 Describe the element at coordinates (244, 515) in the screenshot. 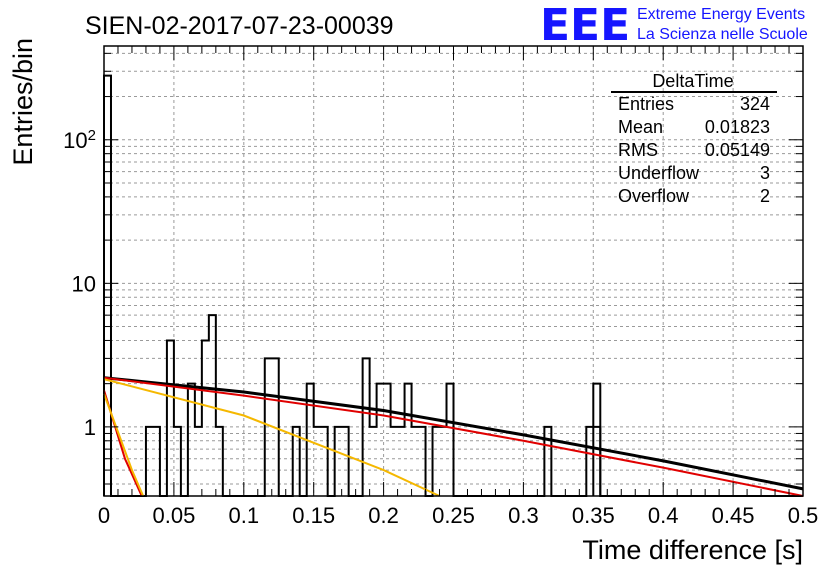

I see `x-tick-label: 0.1` at that location.